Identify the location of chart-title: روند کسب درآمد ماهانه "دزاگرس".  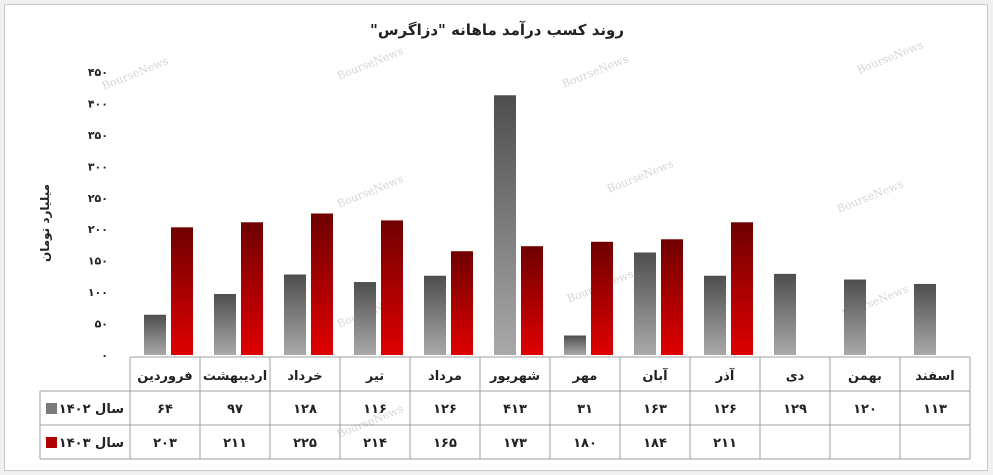
(497, 30).